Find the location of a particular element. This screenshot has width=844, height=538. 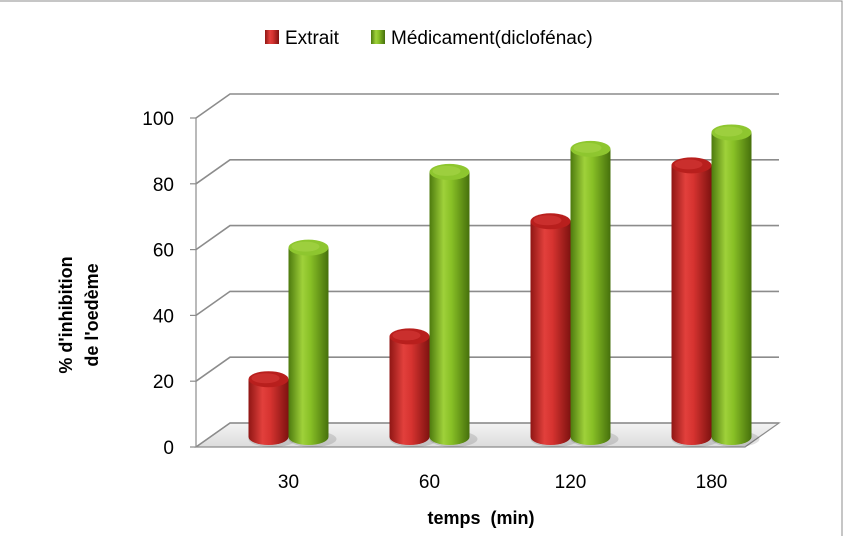

x-axis-title: temps (min) is located at coordinates (480, 518).